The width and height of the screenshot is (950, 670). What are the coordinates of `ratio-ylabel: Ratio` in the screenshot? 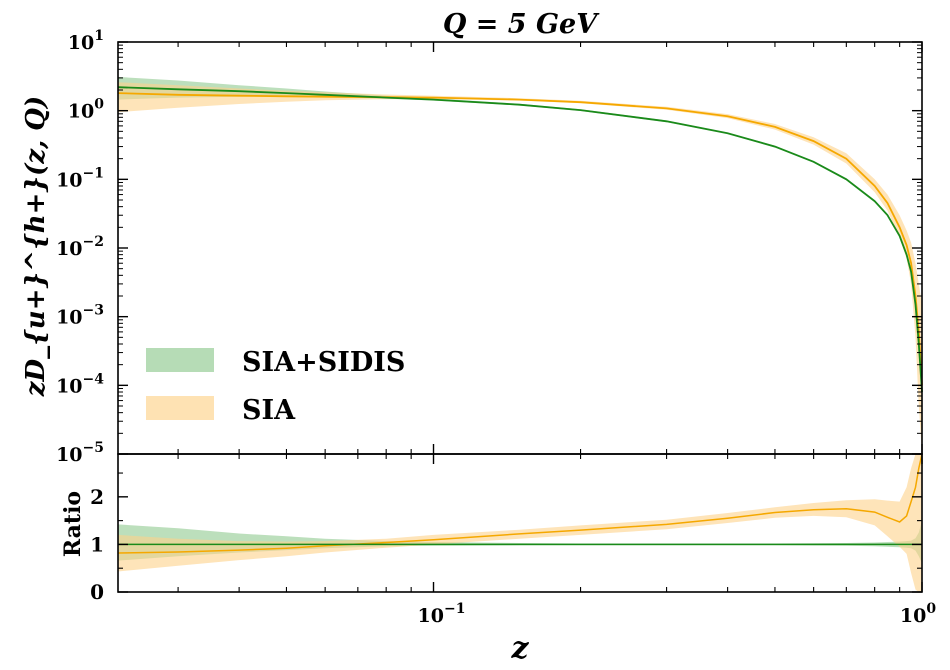 It's located at (73, 524).